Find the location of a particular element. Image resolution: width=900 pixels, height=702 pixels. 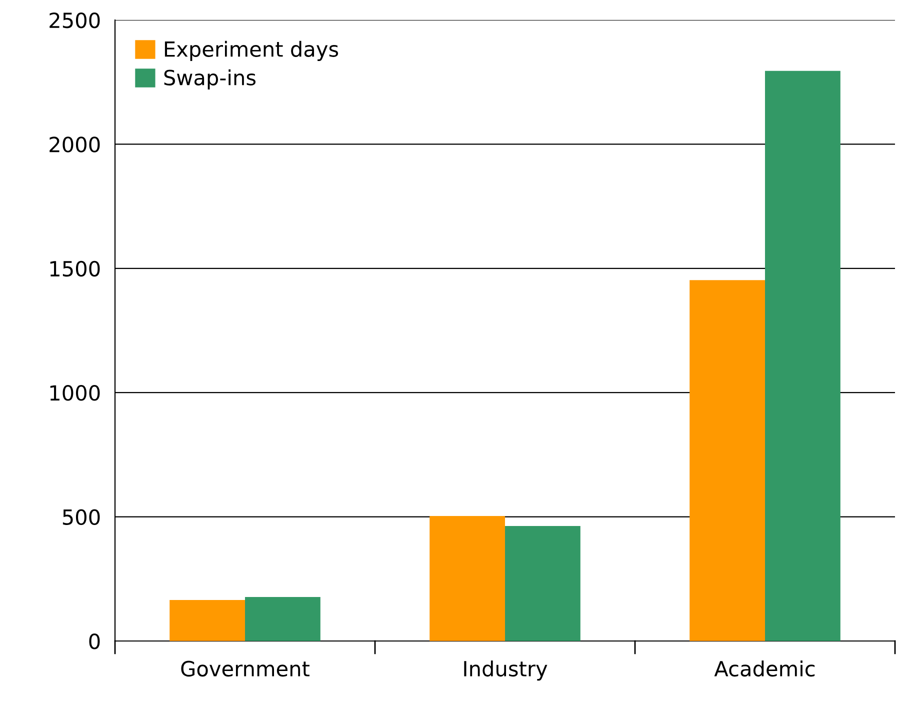

y-tick-label: 2000 is located at coordinates (75, 144).